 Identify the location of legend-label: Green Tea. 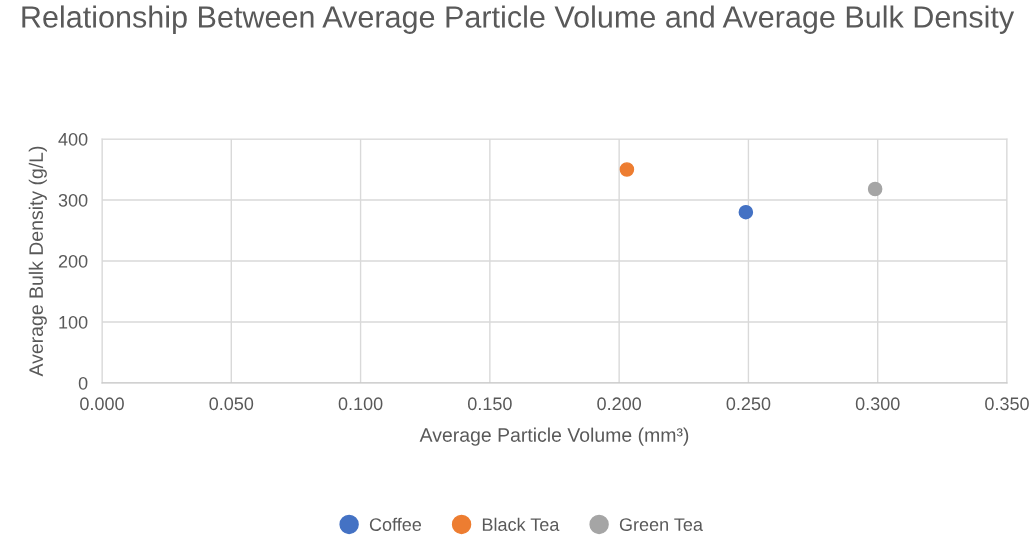
(661, 524).